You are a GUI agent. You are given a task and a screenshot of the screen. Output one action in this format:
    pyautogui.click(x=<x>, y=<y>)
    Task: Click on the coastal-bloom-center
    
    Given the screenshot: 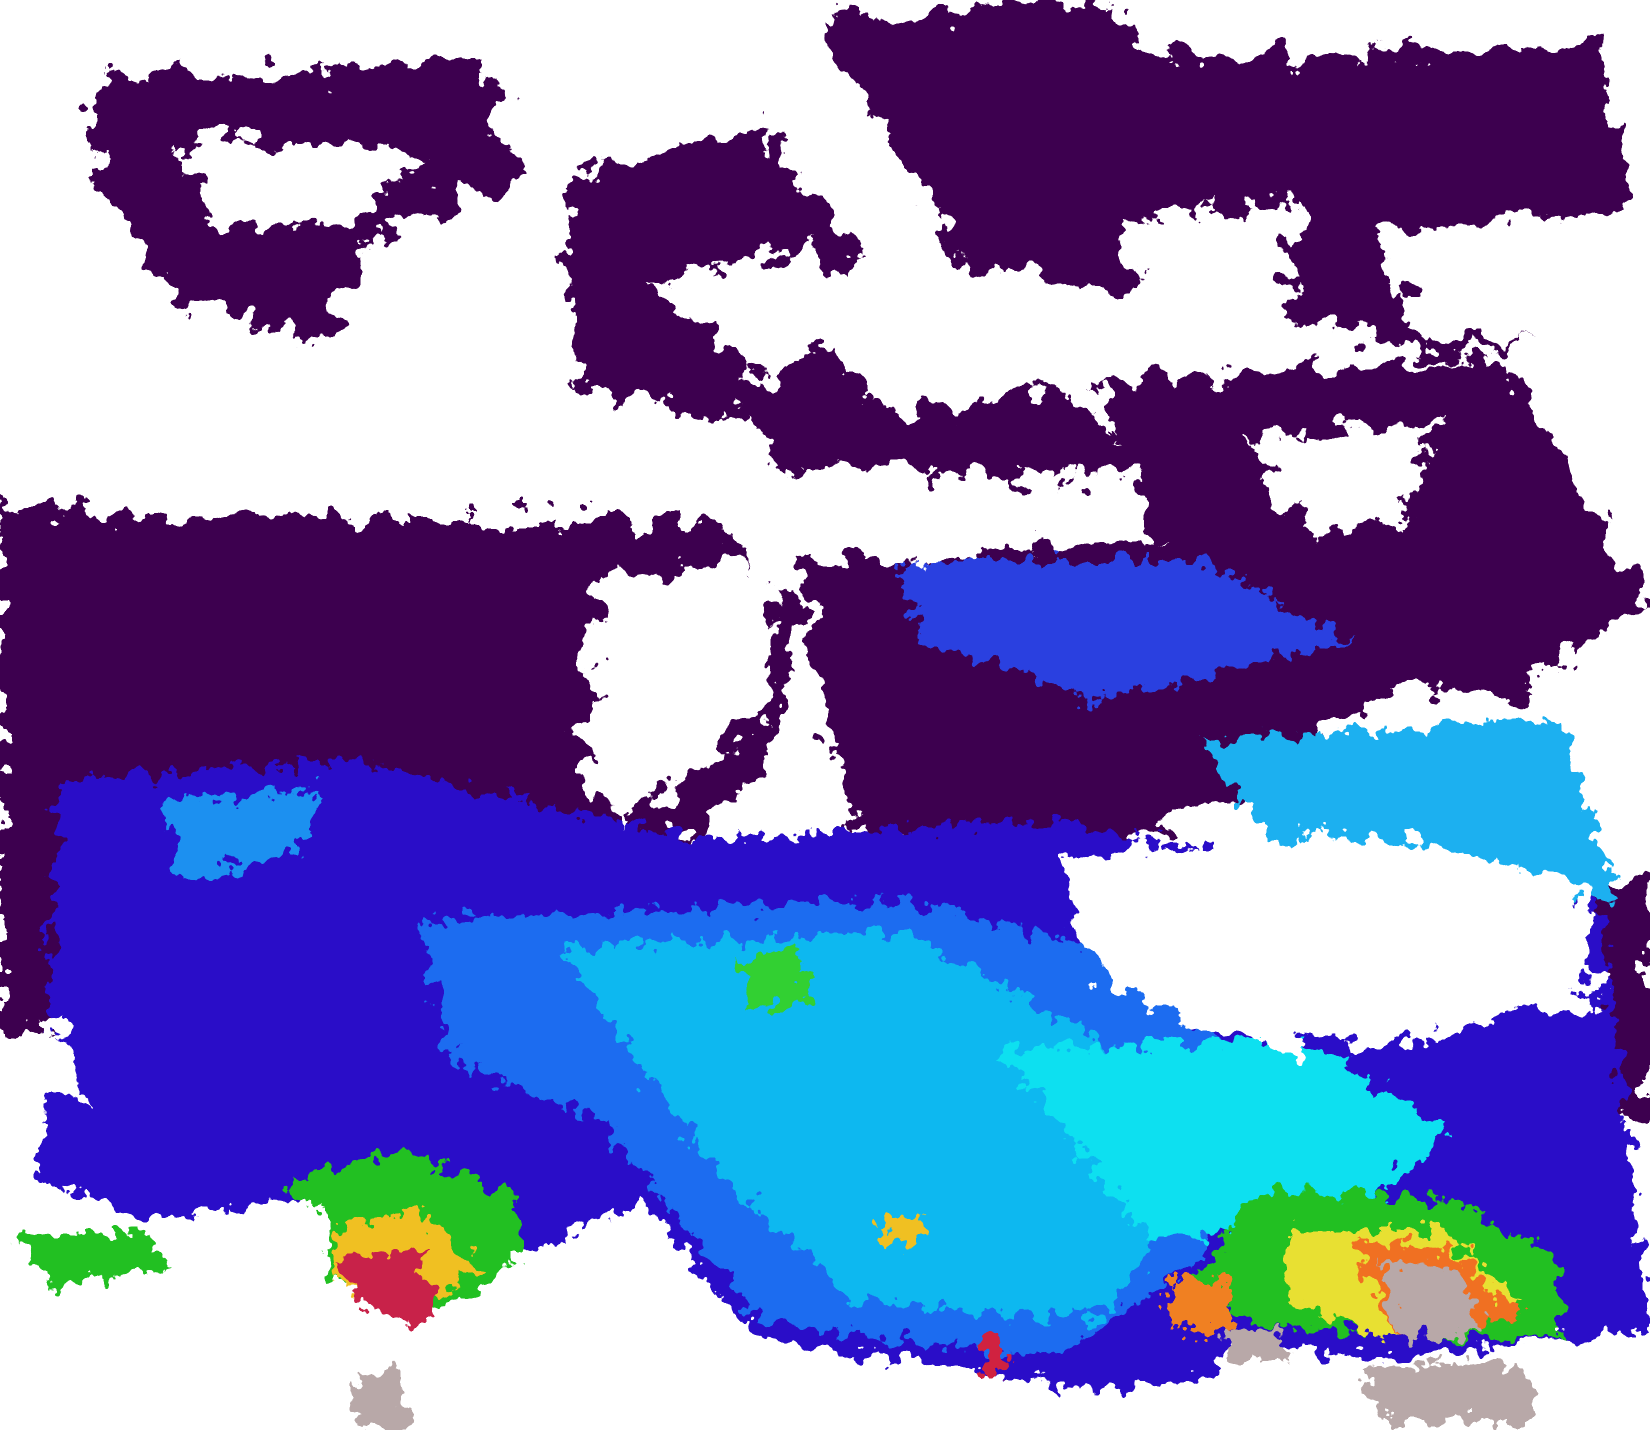 What is the action you would take?
    pyautogui.click(x=872, y=1162)
    